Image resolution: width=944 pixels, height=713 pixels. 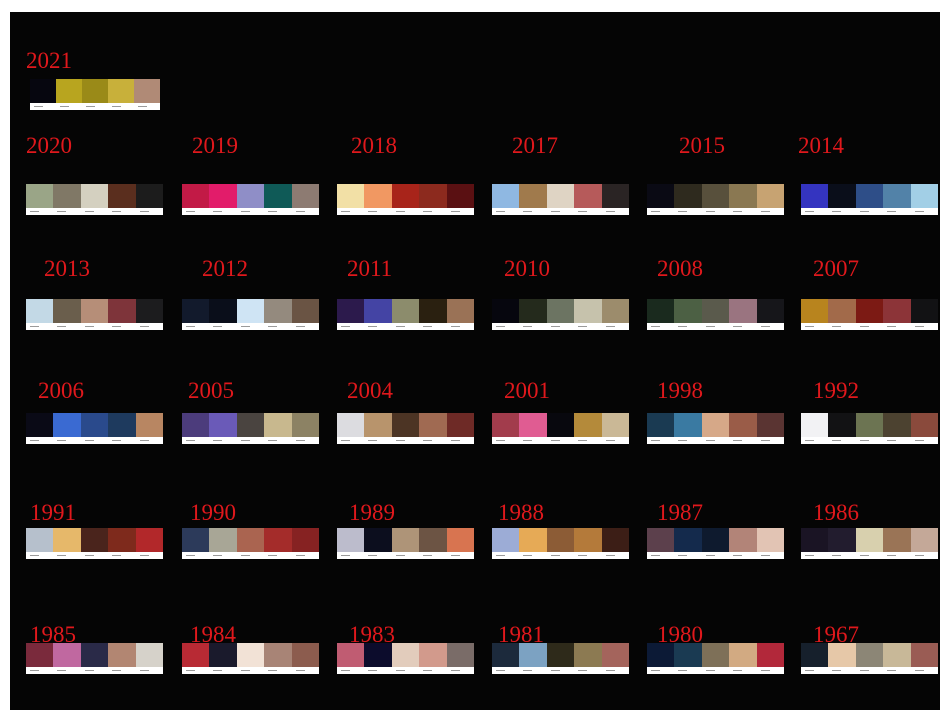 I want to click on year-label: 2018, so click(x=374, y=145).